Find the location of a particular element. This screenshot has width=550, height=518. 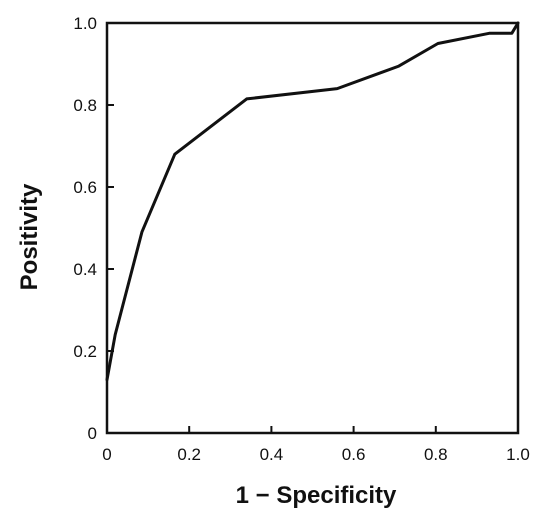

x-tick-label: 0.6 is located at coordinates (354, 454).